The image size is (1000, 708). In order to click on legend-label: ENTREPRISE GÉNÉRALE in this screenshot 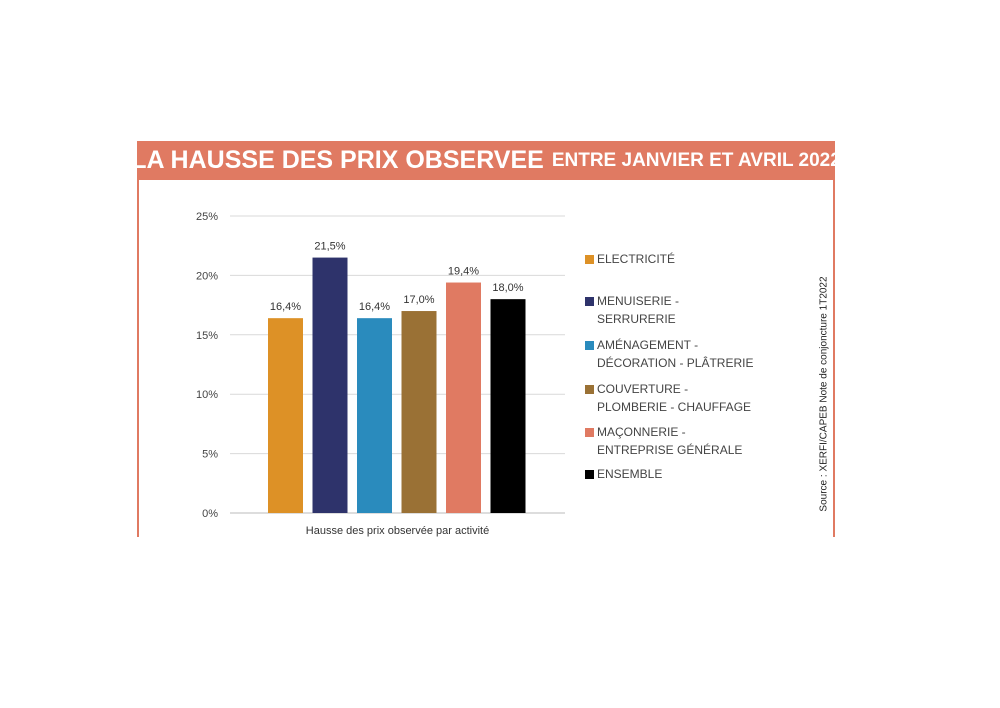, I will do `click(670, 450)`.